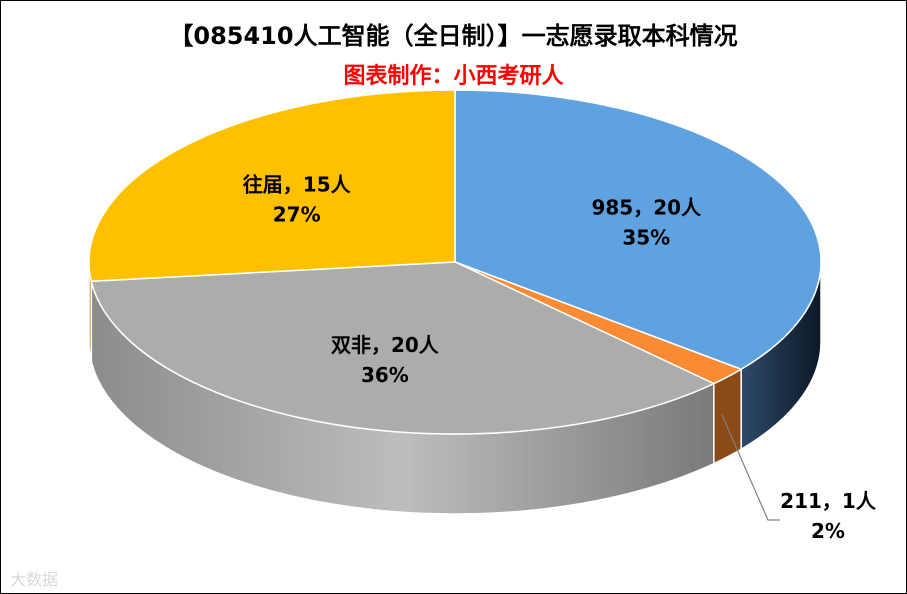  Describe the element at coordinates (828, 501) in the screenshot. I see `slice-label-211: 211，1人` at that location.